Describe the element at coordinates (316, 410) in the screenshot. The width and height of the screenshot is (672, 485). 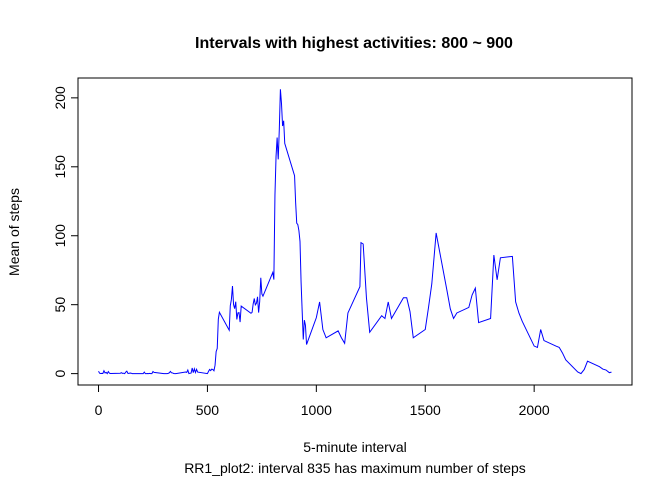
I see `x-tick-label: 1000` at that location.